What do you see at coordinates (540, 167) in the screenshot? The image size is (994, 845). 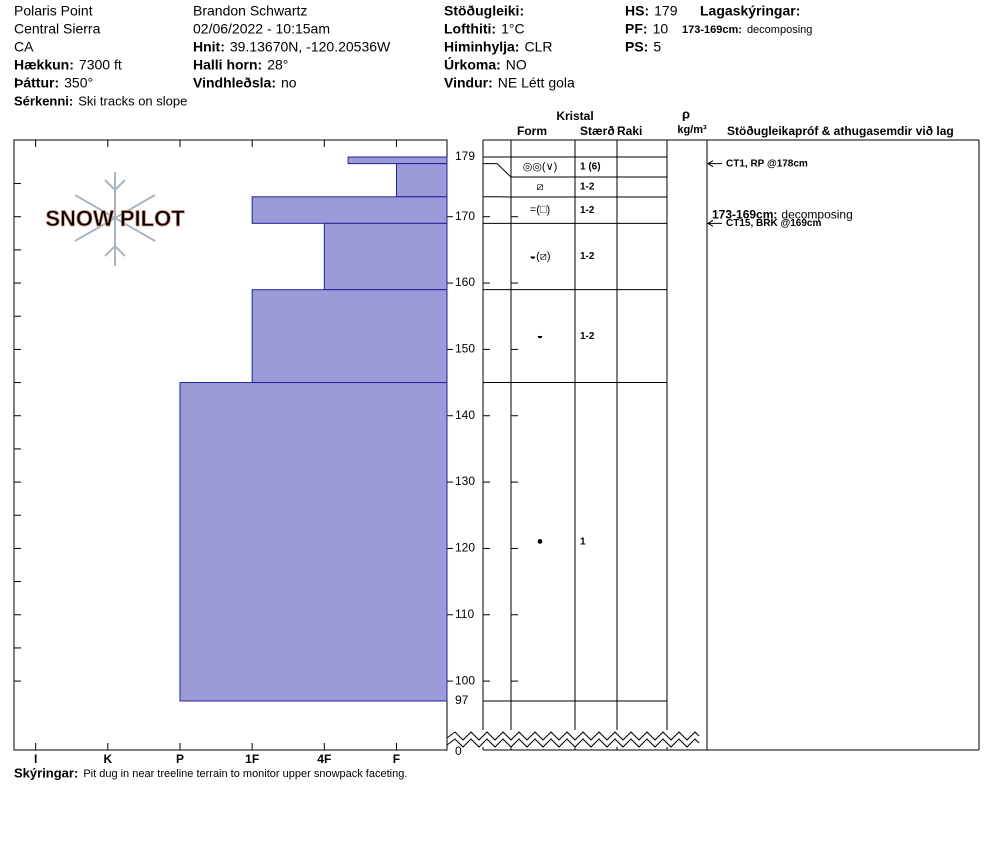 I see `crystal-form: ◎◎(∨)` at bounding box center [540, 167].